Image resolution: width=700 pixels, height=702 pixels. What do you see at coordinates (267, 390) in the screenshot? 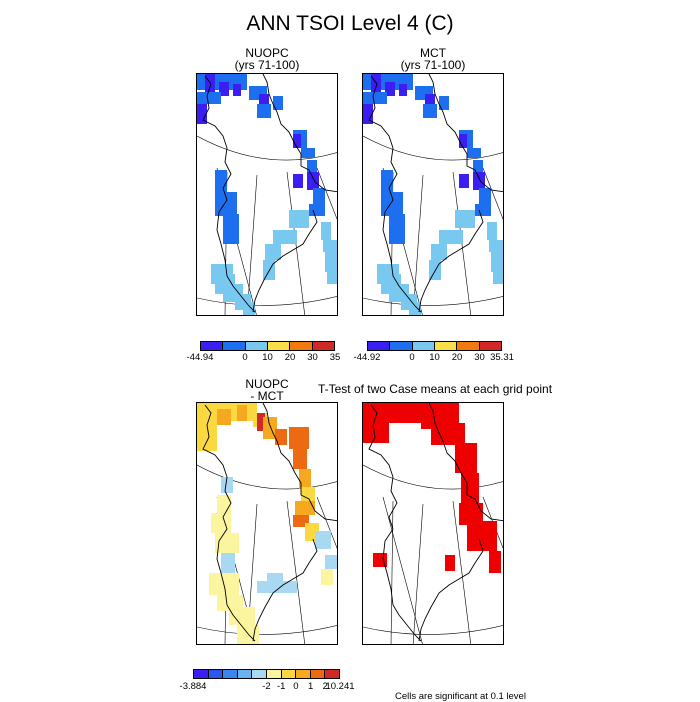
I see `panel-3-title: NUOPC - MCT` at bounding box center [267, 390].